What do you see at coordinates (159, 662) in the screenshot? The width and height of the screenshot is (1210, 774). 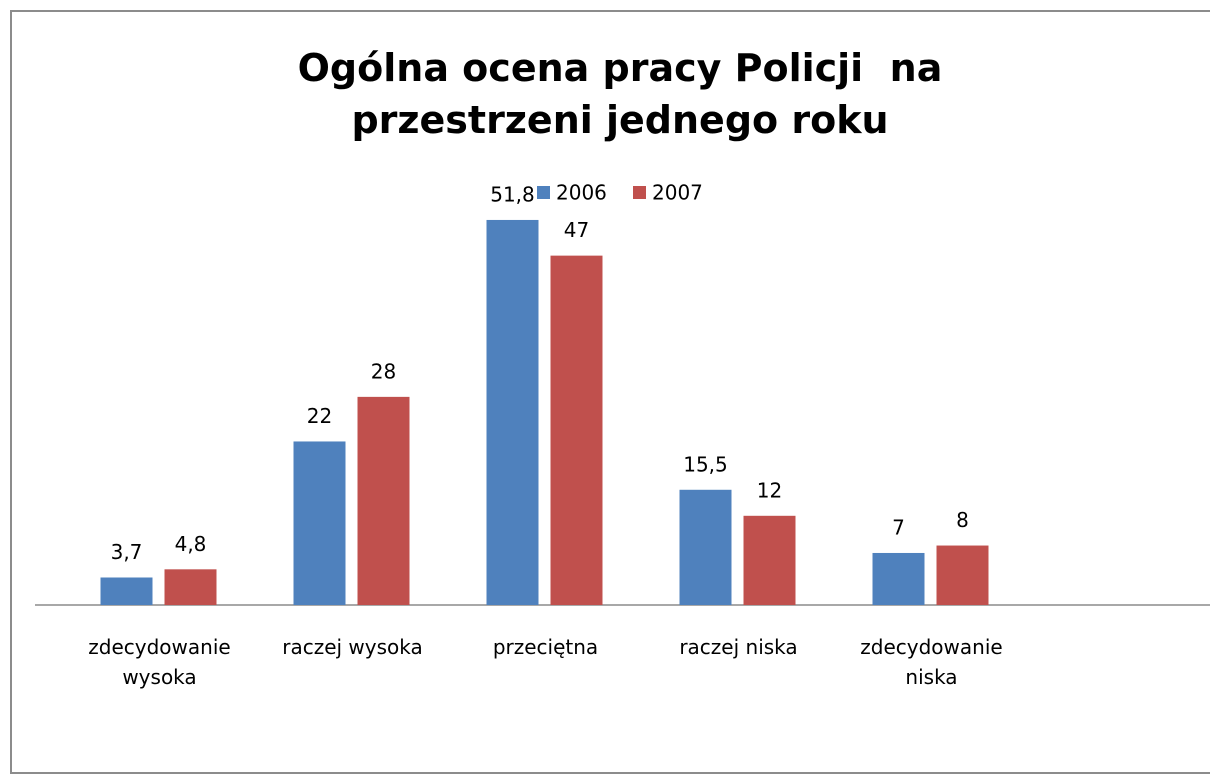 I see `x-tick-label: zdecydowanie wysoka` at bounding box center [159, 662].